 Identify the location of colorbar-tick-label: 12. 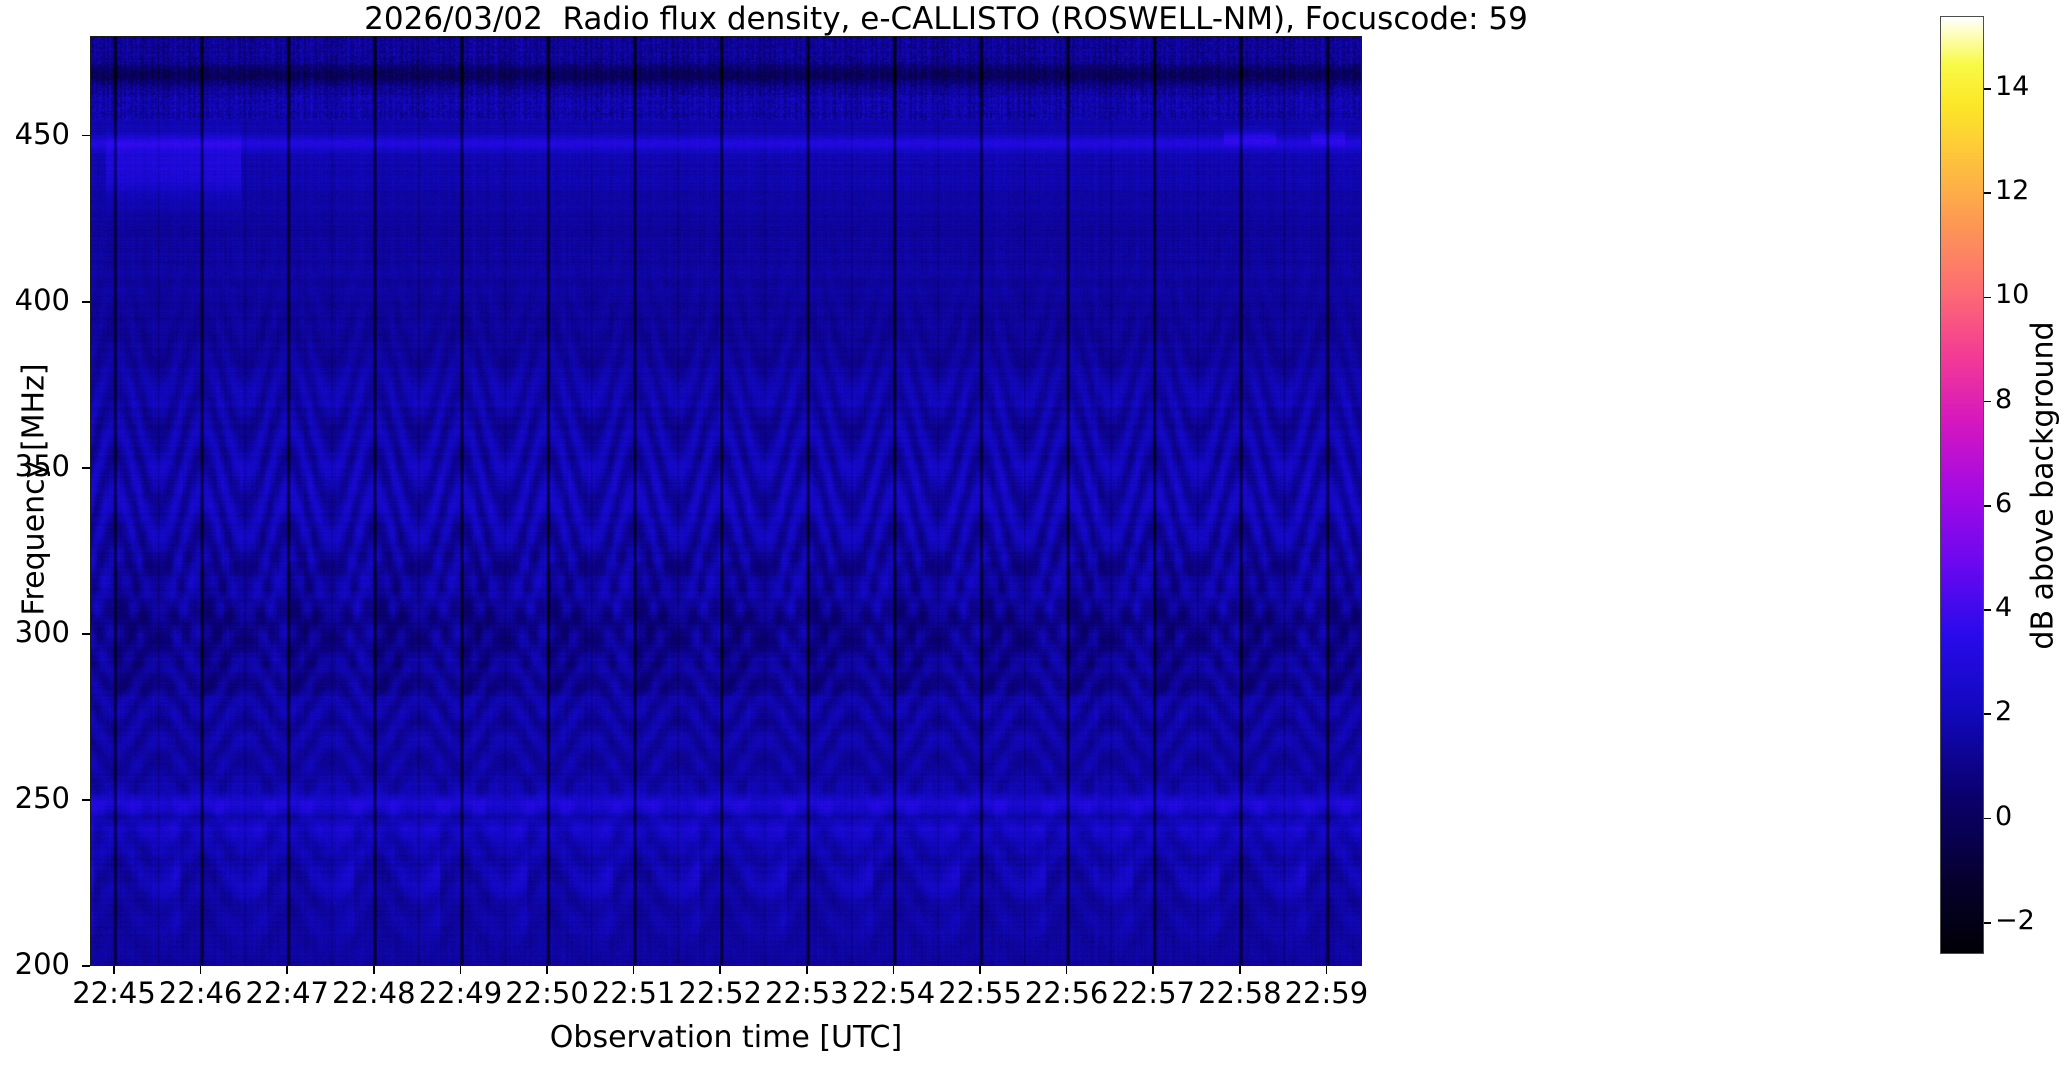
(2012, 191).